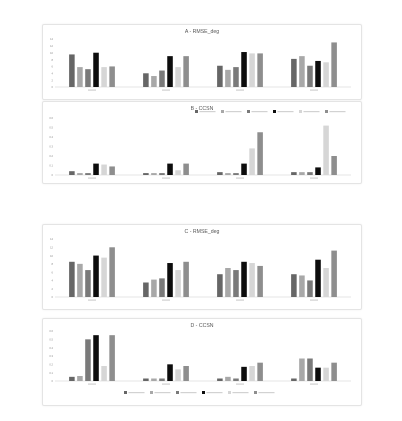 The height and width of the screenshot is (421, 402). I want to click on chart-c-ytick: 2, so click(53, 289).